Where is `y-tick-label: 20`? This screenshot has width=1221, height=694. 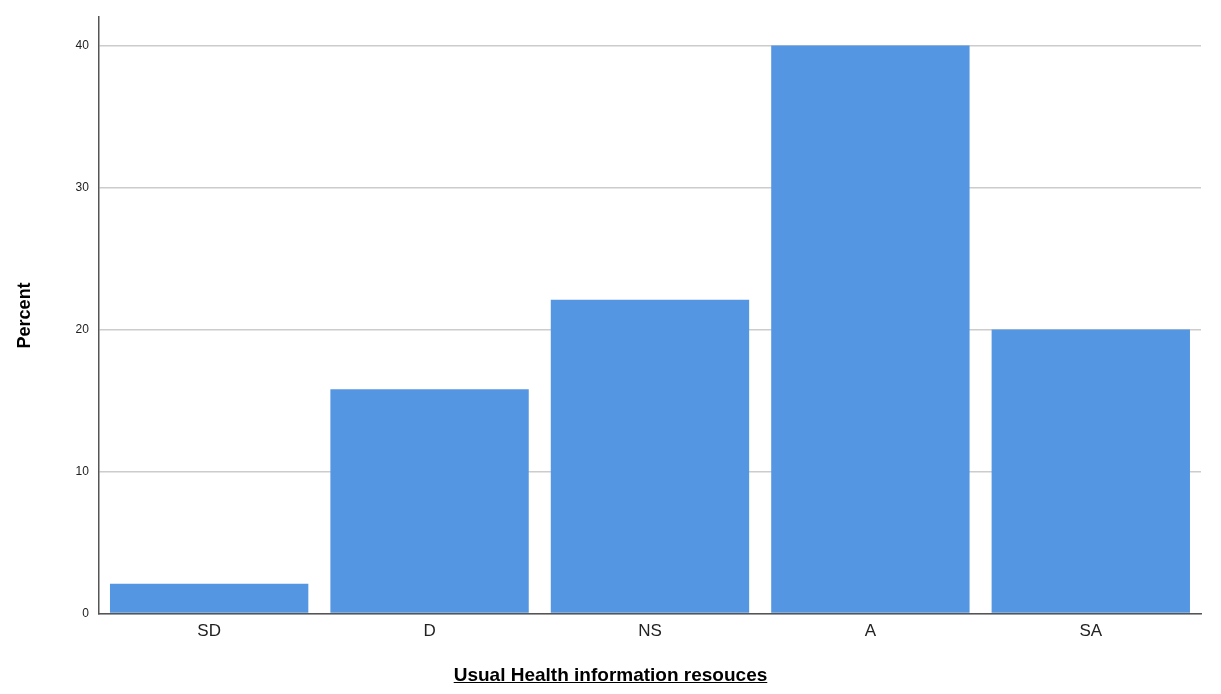
y-tick-label: 20 is located at coordinates (82, 328).